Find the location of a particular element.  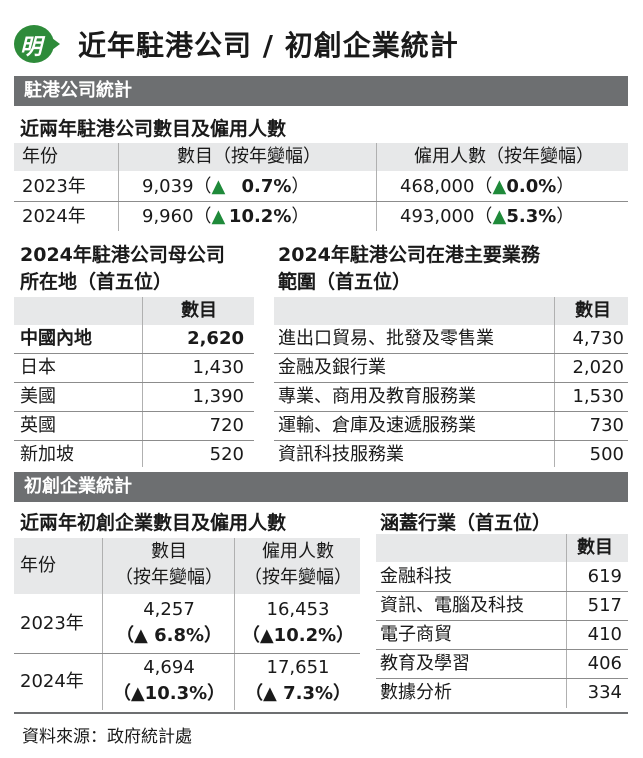

table-row: 2023年 9,039（▲ 0.7%） 468,000（▲0.0%） is located at coordinates (298, 186).